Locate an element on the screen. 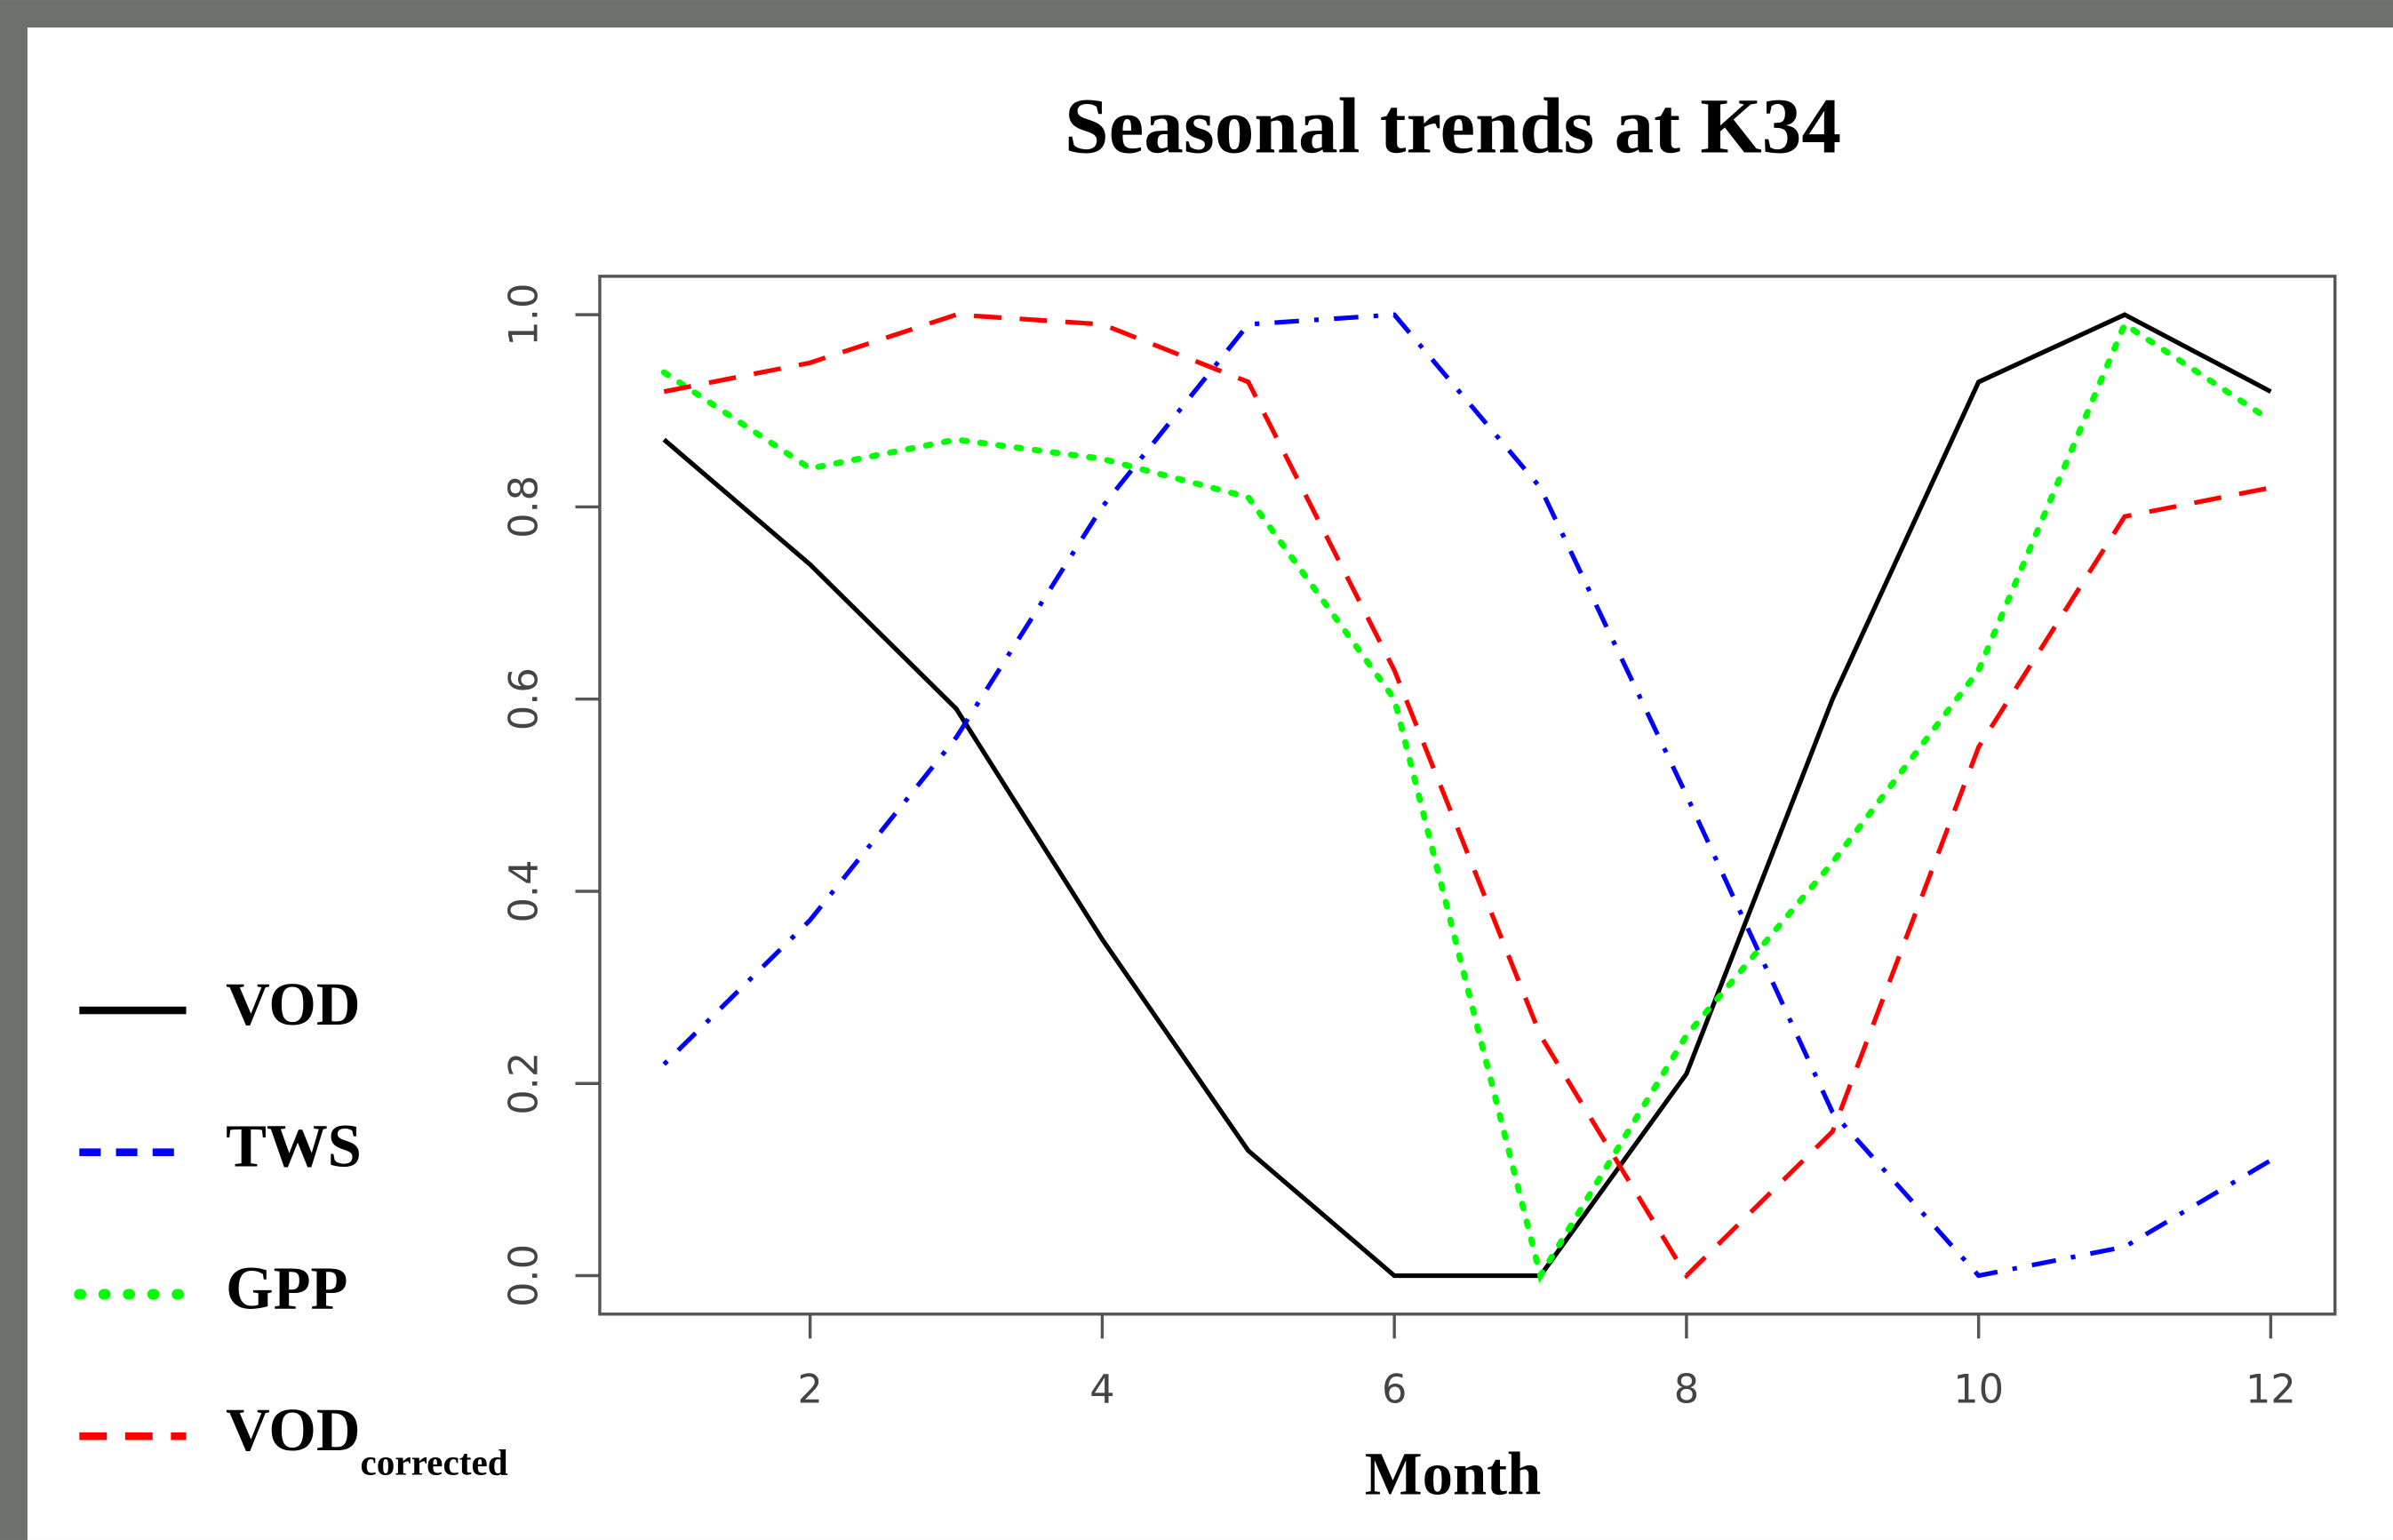 This screenshot has width=2393, height=1540. x-tick-label: 10 is located at coordinates (1978, 1389).